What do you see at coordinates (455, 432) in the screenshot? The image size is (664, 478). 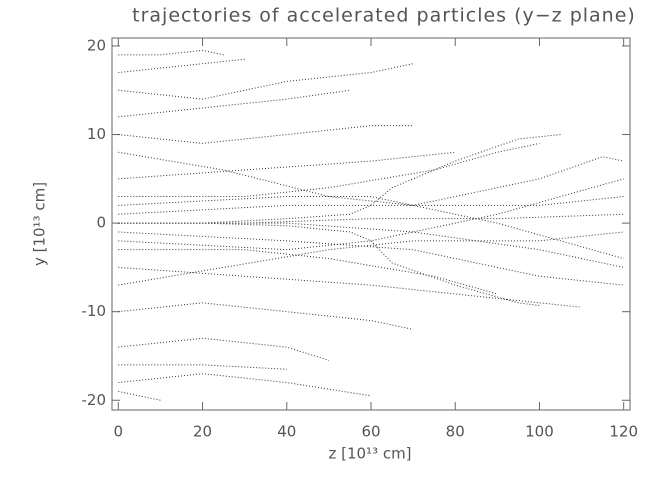 I see `x-tick-label: 80` at bounding box center [455, 432].